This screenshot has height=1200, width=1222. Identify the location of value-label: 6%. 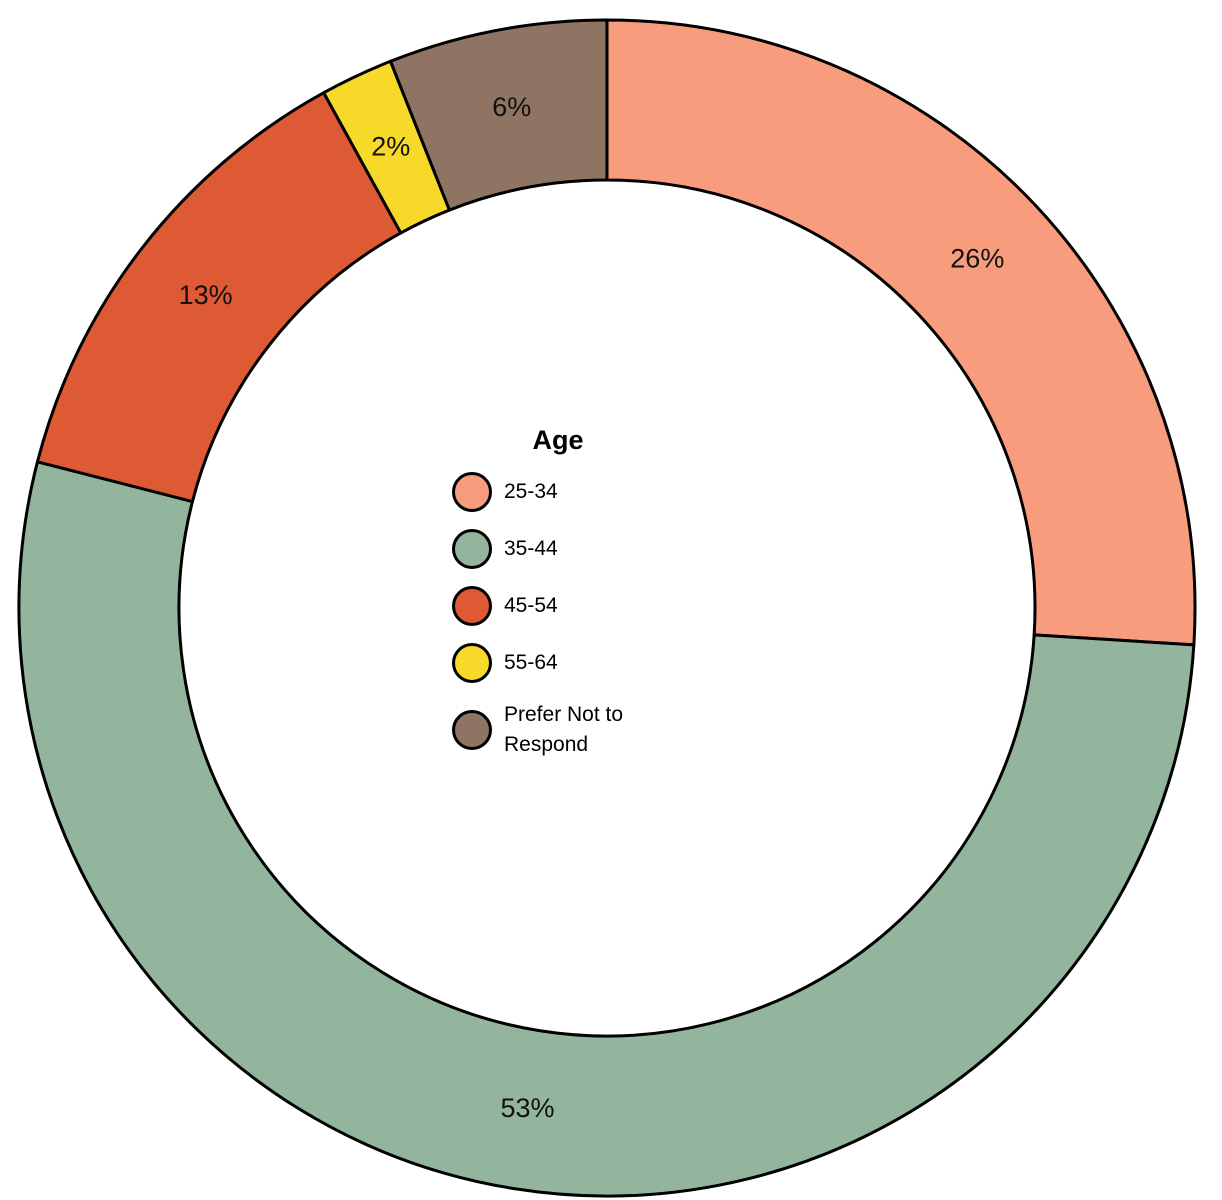
(511, 107).